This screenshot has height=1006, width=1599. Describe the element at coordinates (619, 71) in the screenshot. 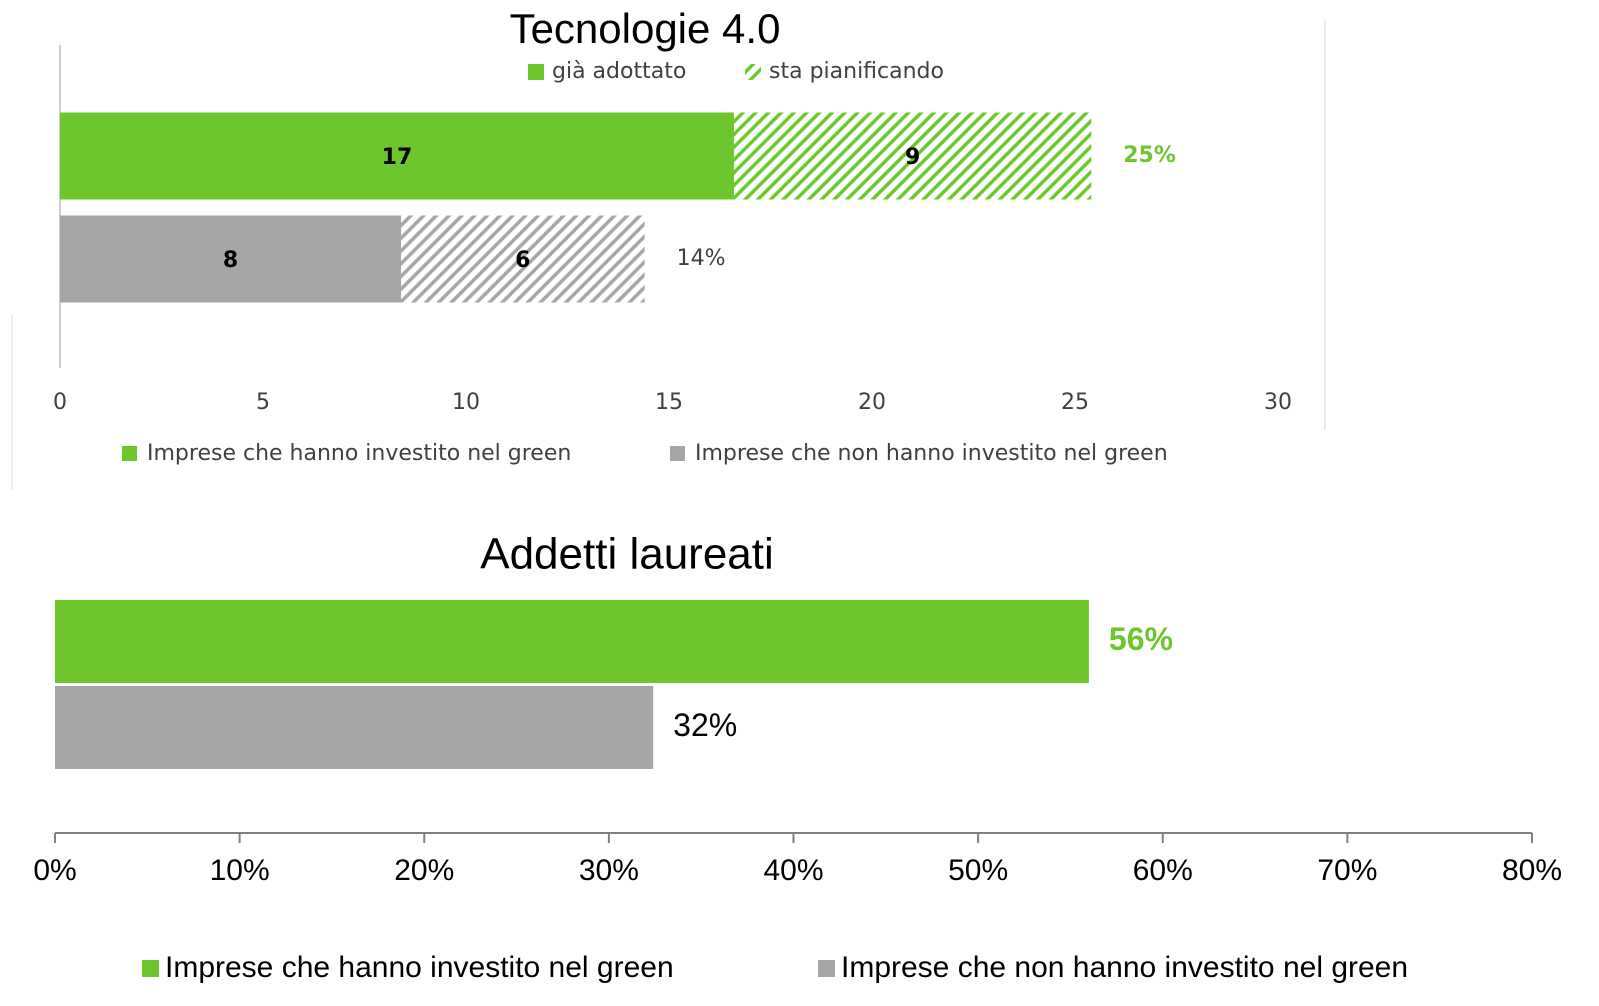

I see `legend-label: già adottato` at that location.